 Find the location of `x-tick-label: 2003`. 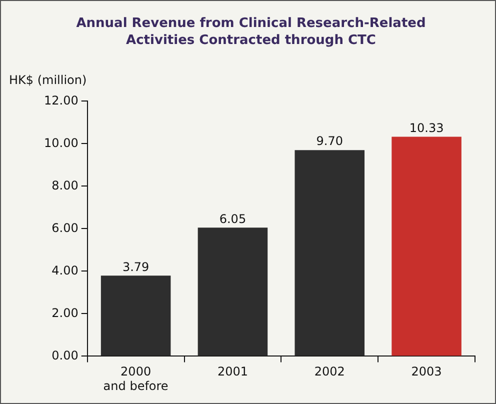

x-tick-label: 2003 is located at coordinates (426, 371).